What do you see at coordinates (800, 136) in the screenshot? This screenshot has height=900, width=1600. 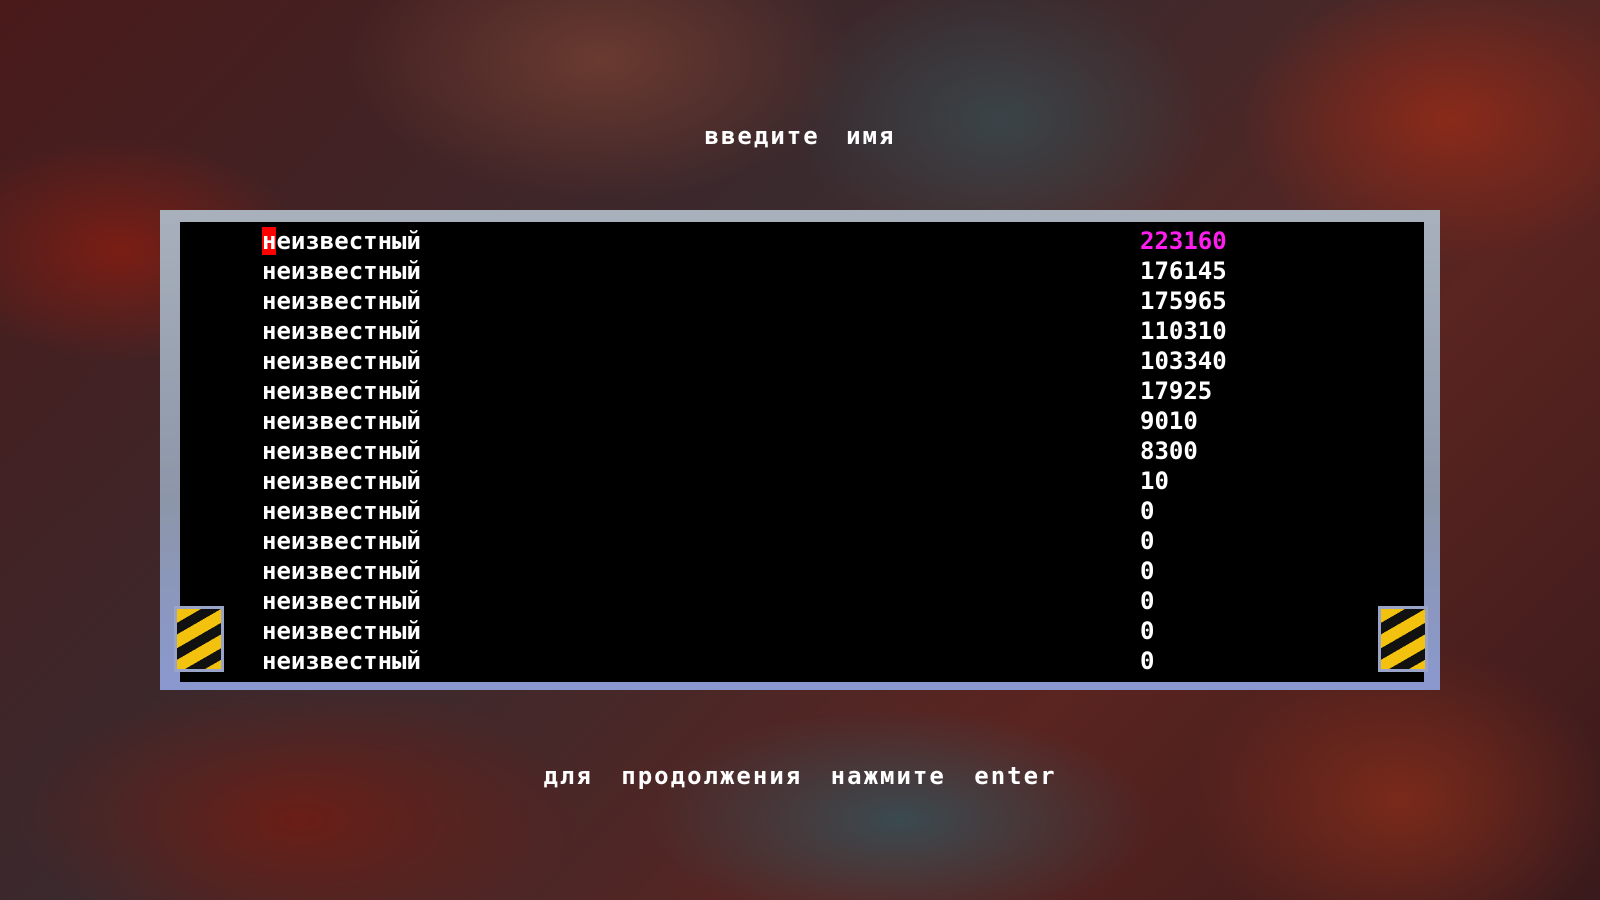 I see `enter-name-title: введите имя` at bounding box center [800, 136].